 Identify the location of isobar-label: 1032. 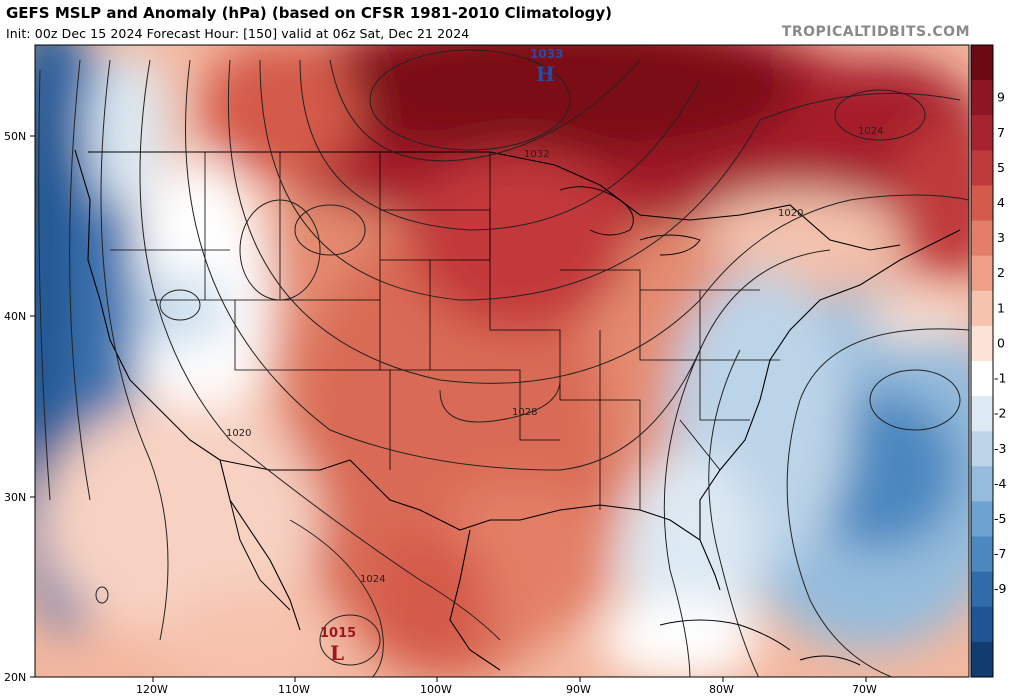
(536, 154).